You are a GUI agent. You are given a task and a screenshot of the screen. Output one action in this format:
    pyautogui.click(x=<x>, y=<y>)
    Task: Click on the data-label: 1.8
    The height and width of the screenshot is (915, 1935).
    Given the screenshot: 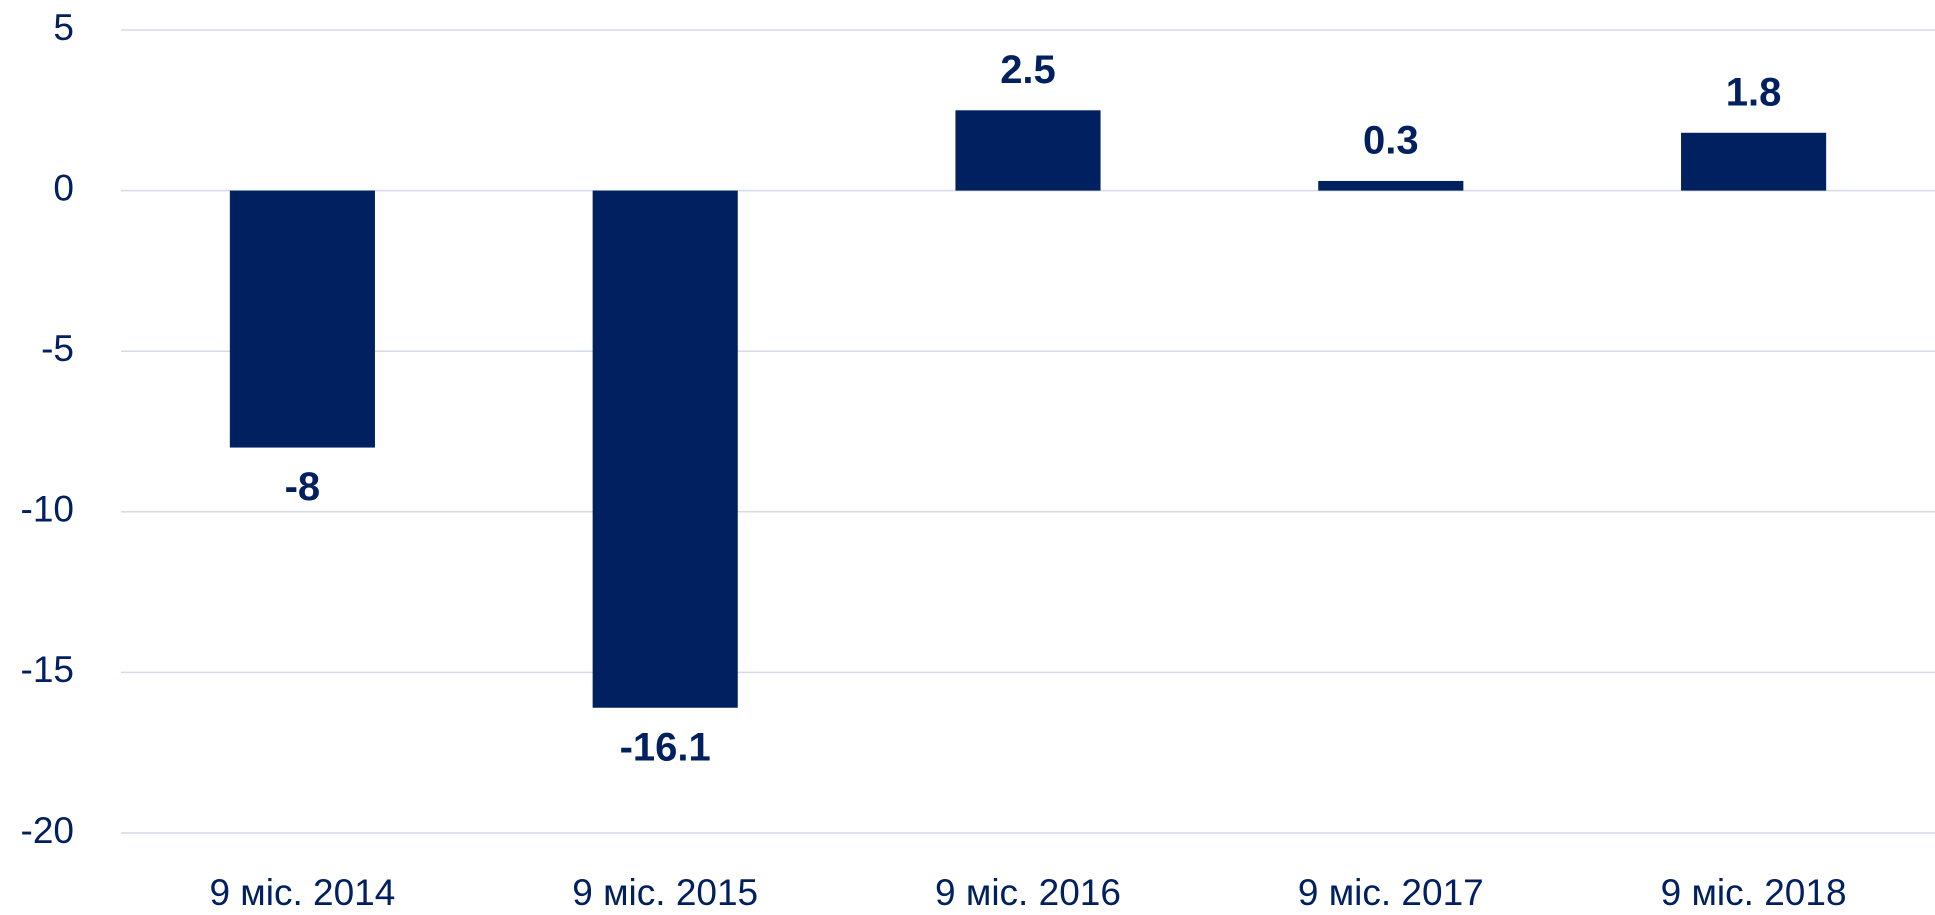 What is the action you would take?
    pyautogui.click(x=1754, y=92)
    